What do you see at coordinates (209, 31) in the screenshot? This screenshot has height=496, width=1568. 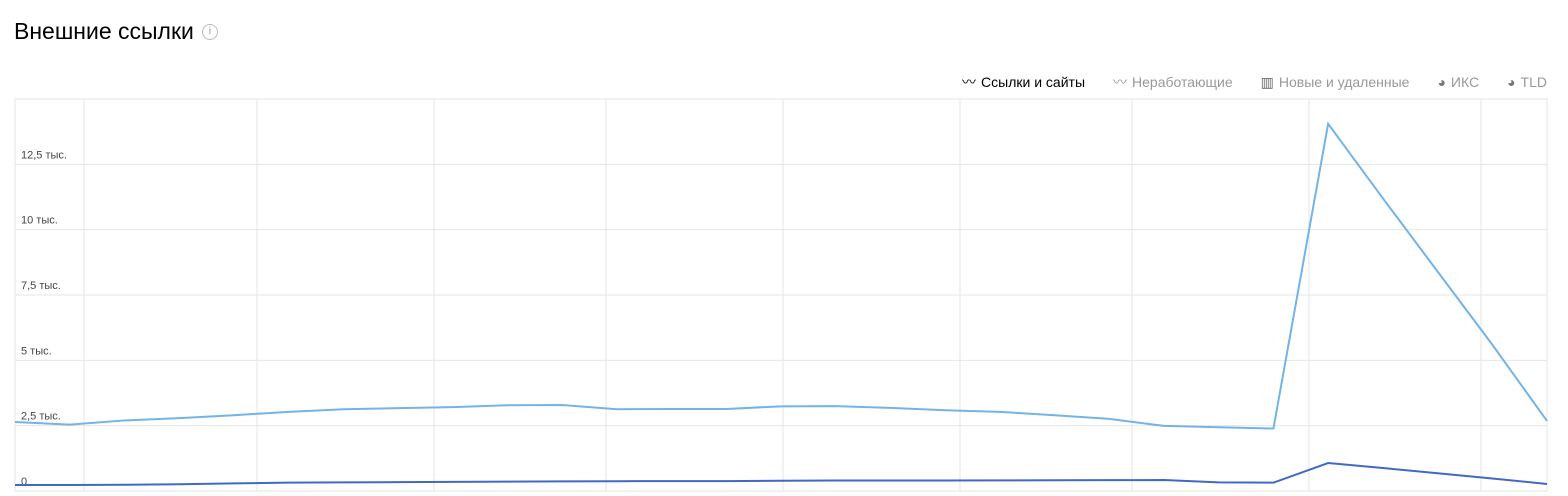 I see `info-icon: i` at bounding box center [209, 31].